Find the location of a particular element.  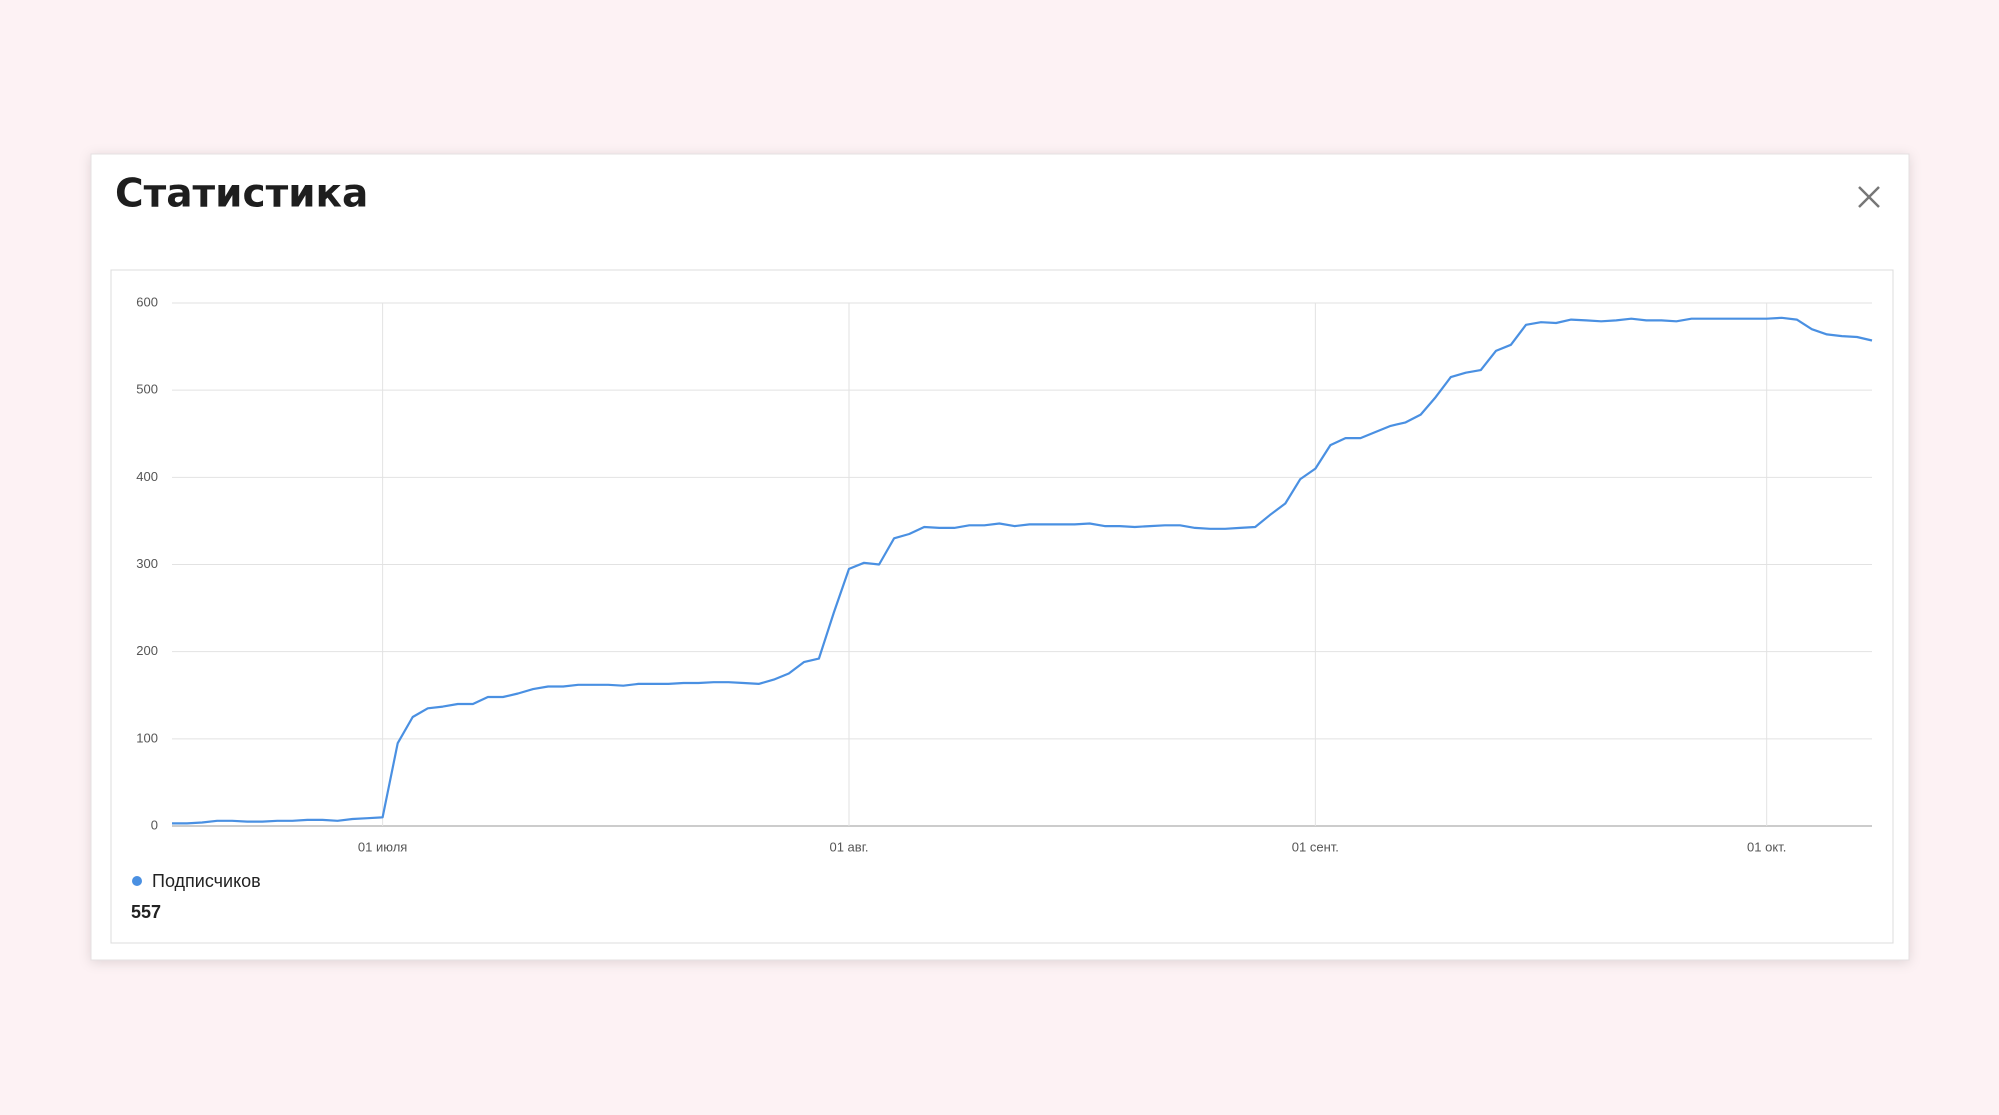

current-value: 557 is located at coordinates (146, 912).